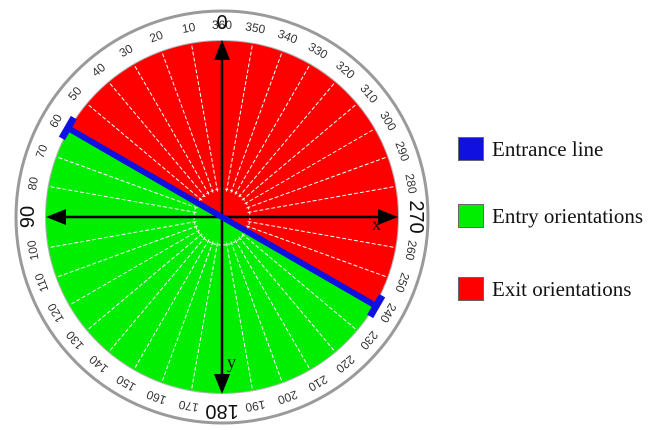  I want to click on degree-label: 10, so click(189, 28).